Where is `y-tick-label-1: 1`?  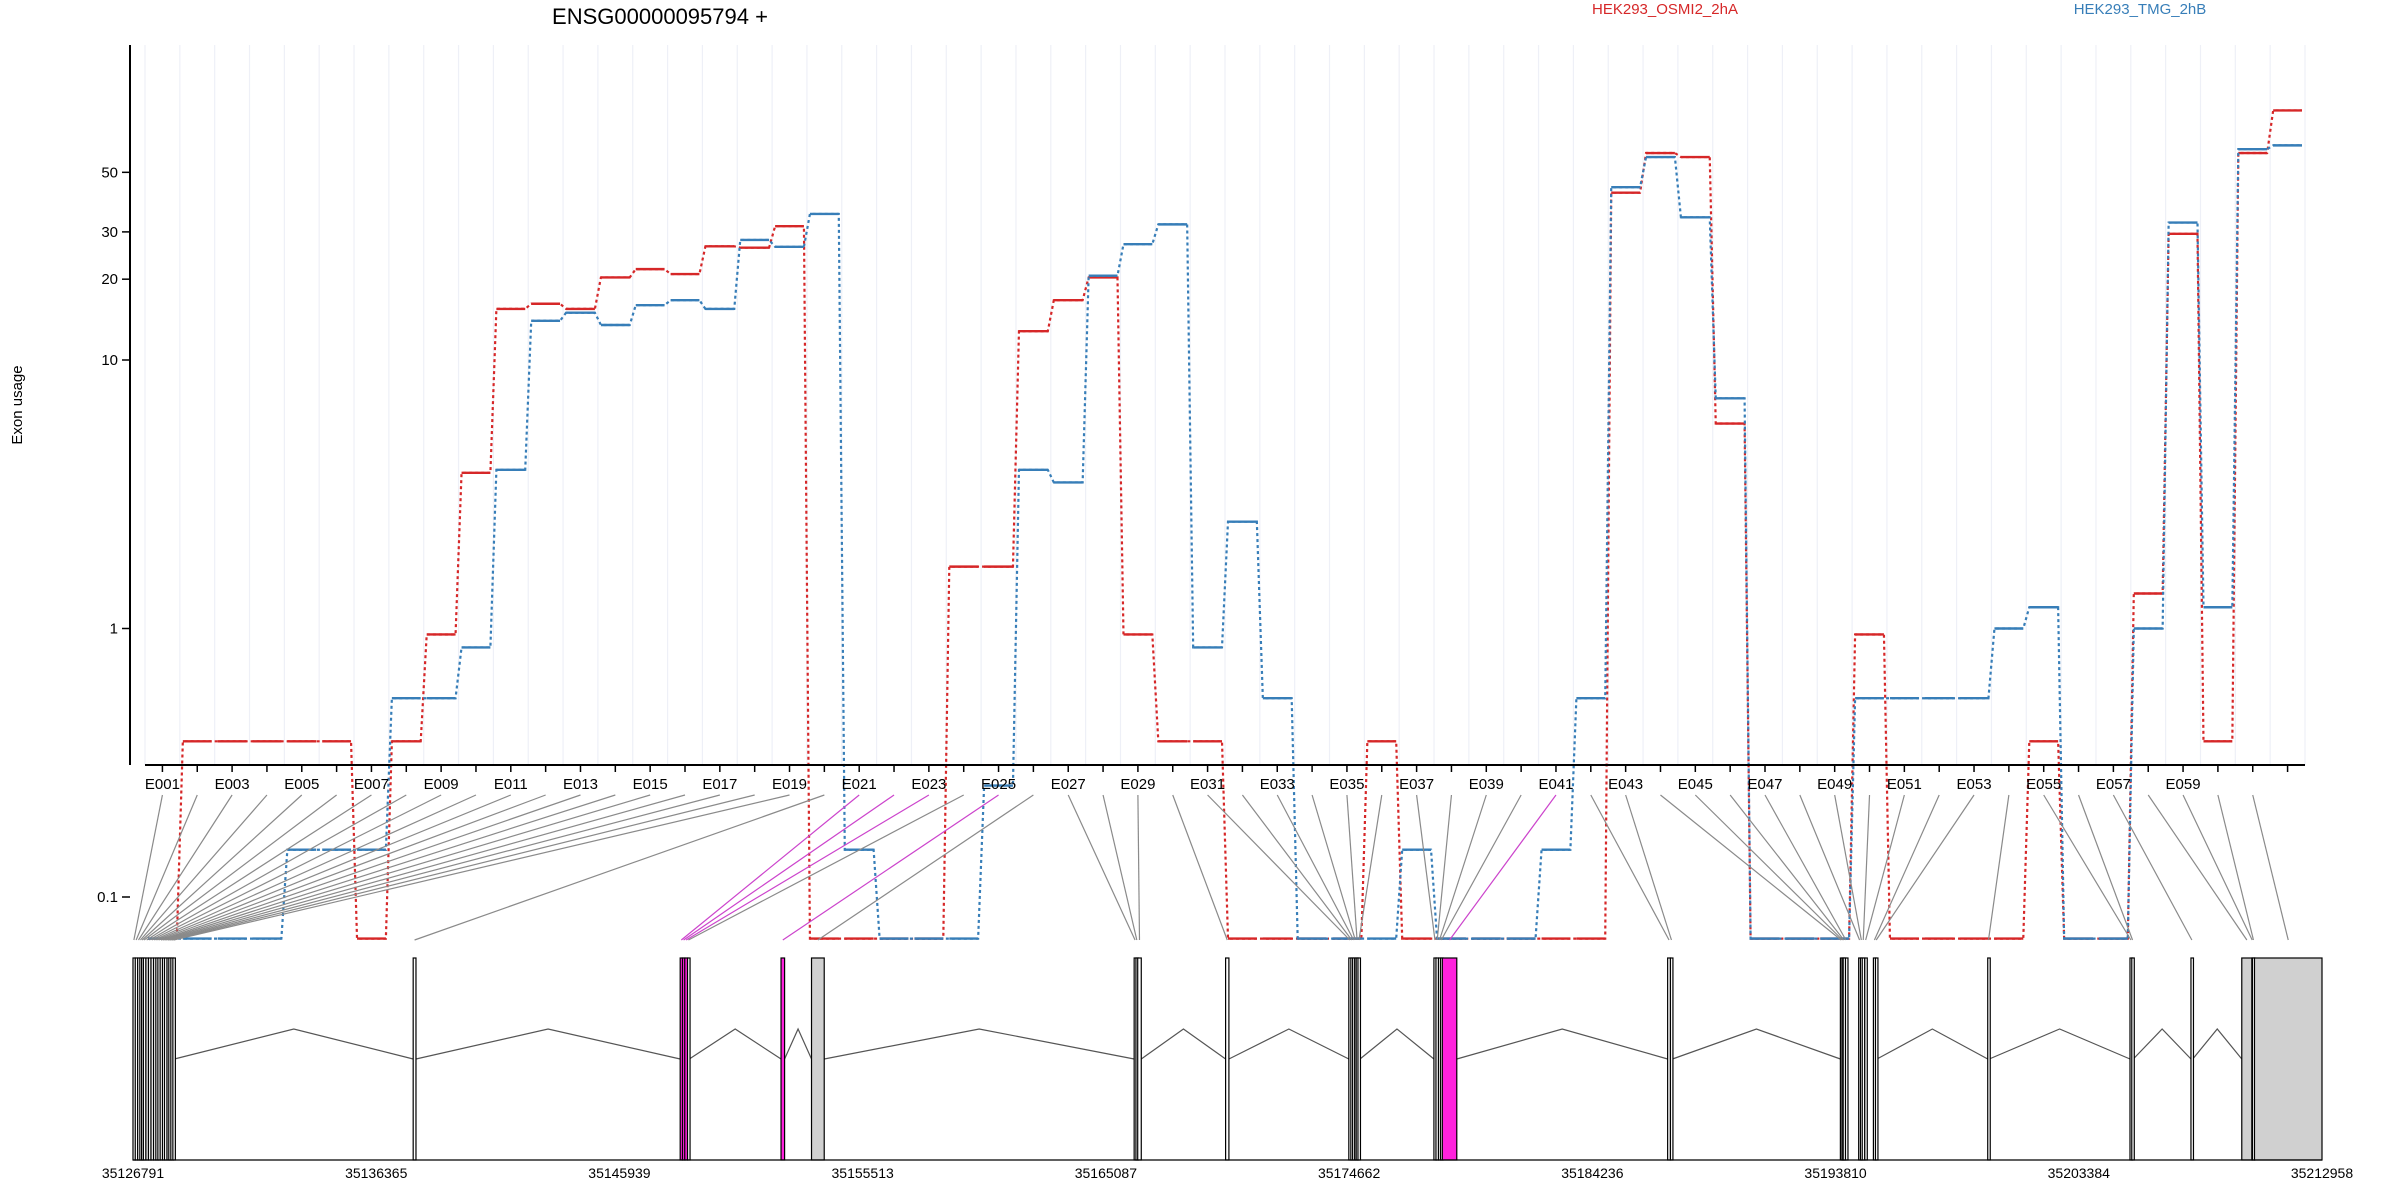 y-tick-label-1: 1 is located at coordinates (114, 629).